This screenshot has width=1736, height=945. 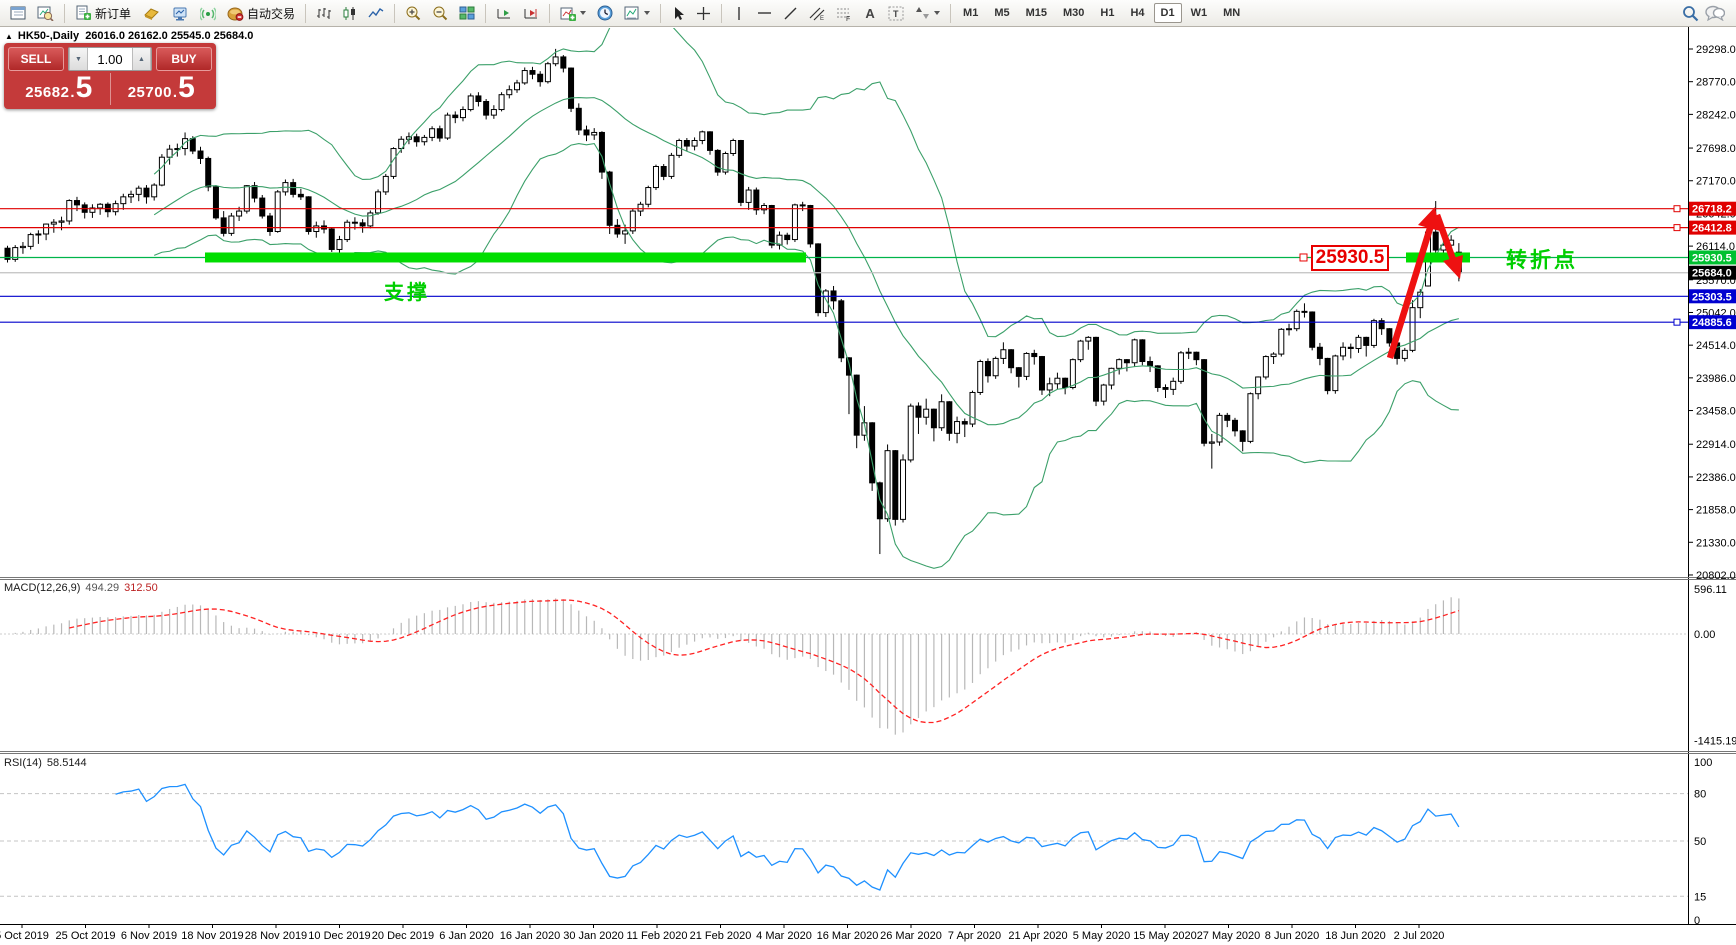 I want to click on svg-text: 4 Mar 2020, so click(x=784, y=936).